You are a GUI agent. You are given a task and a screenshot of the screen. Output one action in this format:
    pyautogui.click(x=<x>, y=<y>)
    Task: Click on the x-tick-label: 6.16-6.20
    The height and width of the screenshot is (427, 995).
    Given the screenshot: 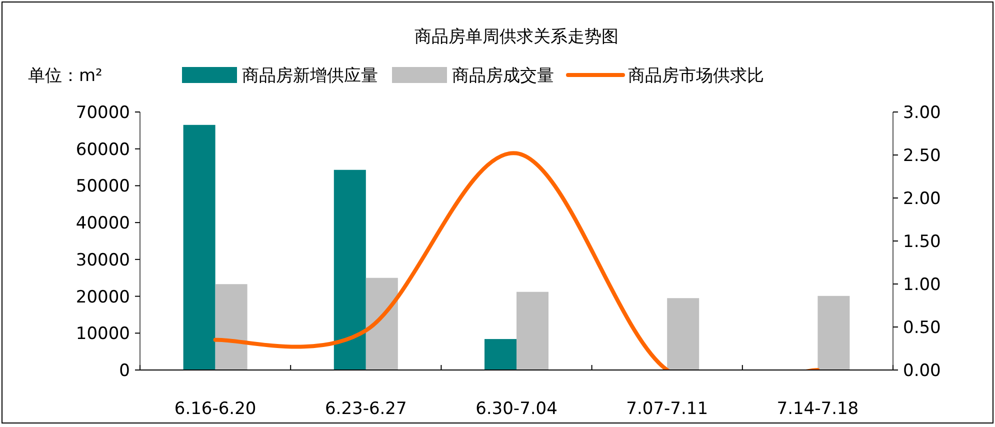 What is the action you would take?
    pyautogui.click(x=215, y=409)
    